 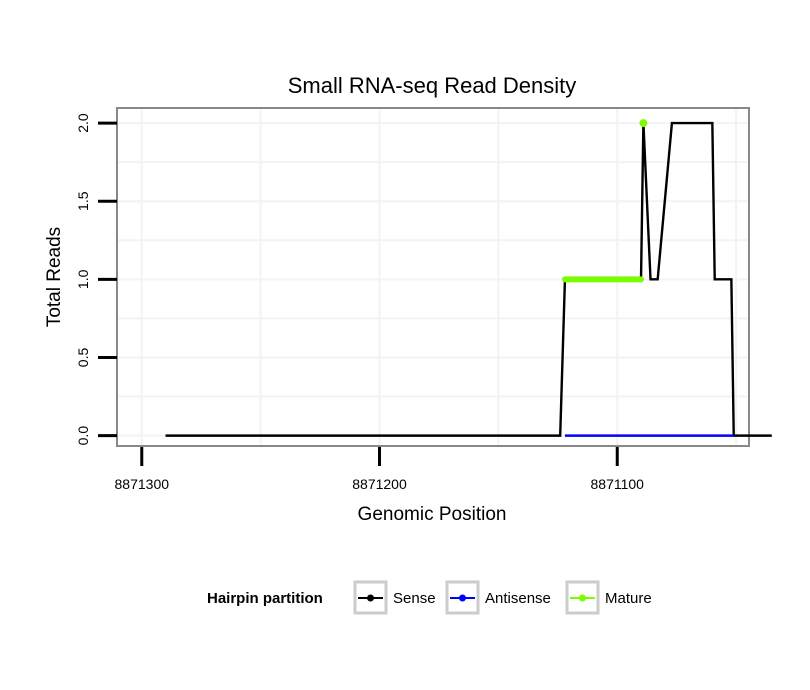 I want to click on y-tick-label: 1.0, so click(x=83, y=279).